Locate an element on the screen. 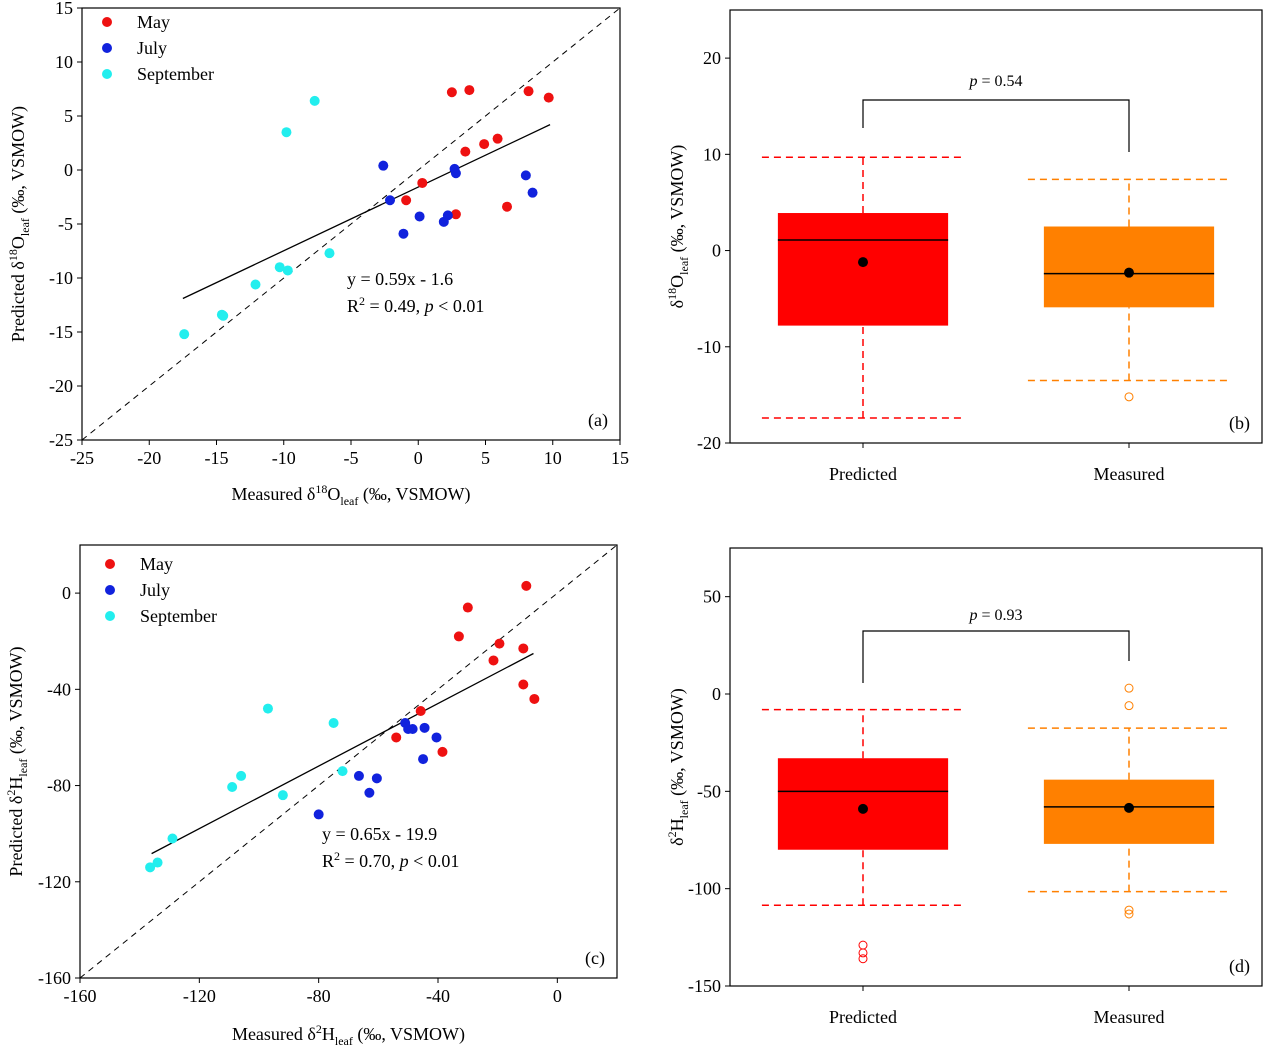 This screenshot has width=1270, height=1050. legend-label: July is located at coordinates (152, 48).